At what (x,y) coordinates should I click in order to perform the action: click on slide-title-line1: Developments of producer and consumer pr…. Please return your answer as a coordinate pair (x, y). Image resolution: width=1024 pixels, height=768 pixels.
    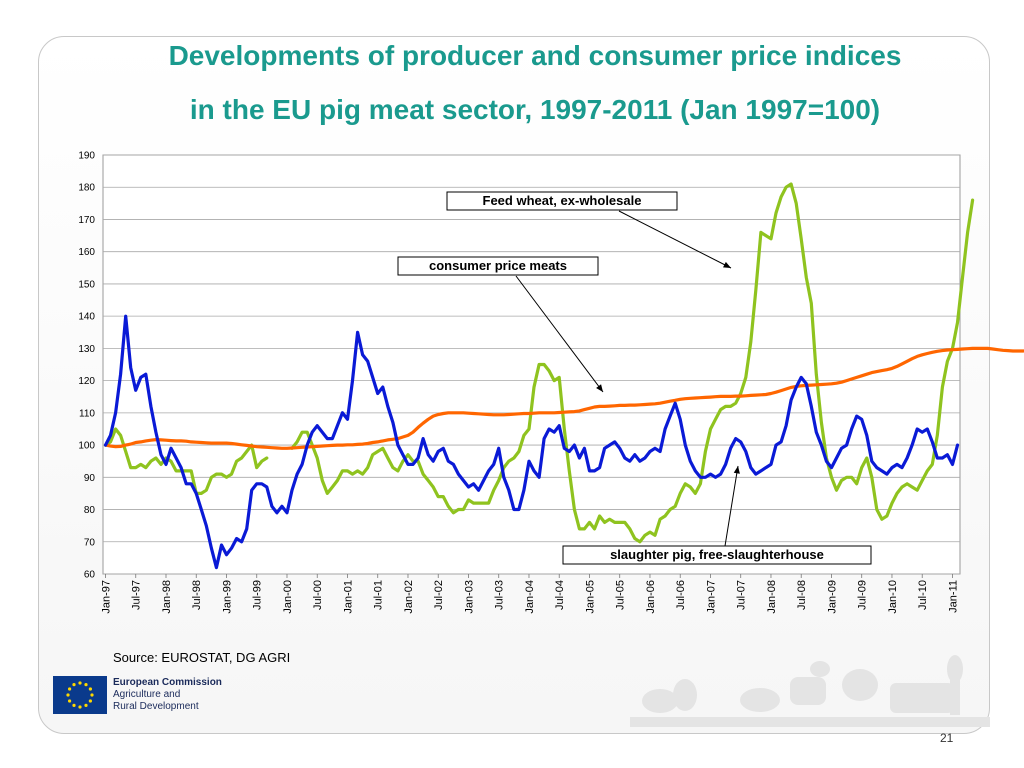
    Looking at the image, I should click on (535, 55).